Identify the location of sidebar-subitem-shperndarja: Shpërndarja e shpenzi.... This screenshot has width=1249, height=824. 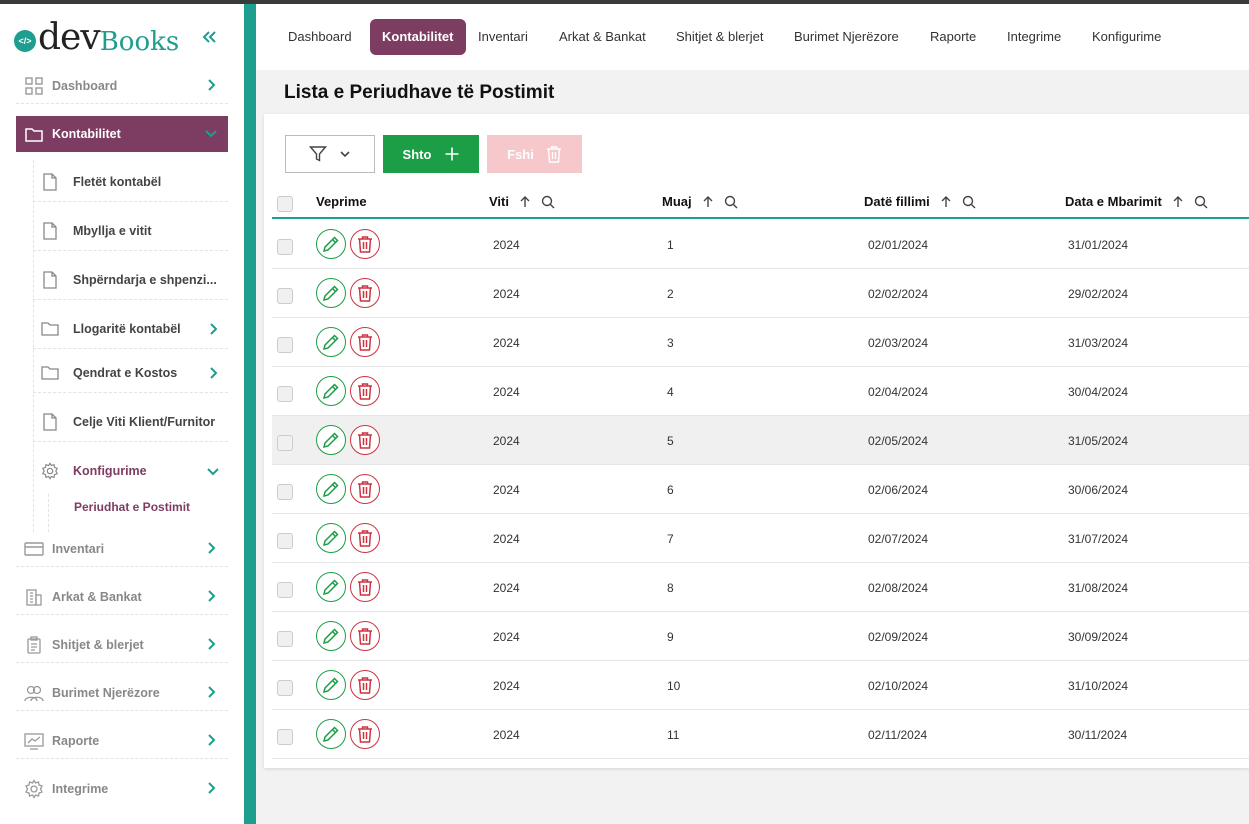
(130, 280).